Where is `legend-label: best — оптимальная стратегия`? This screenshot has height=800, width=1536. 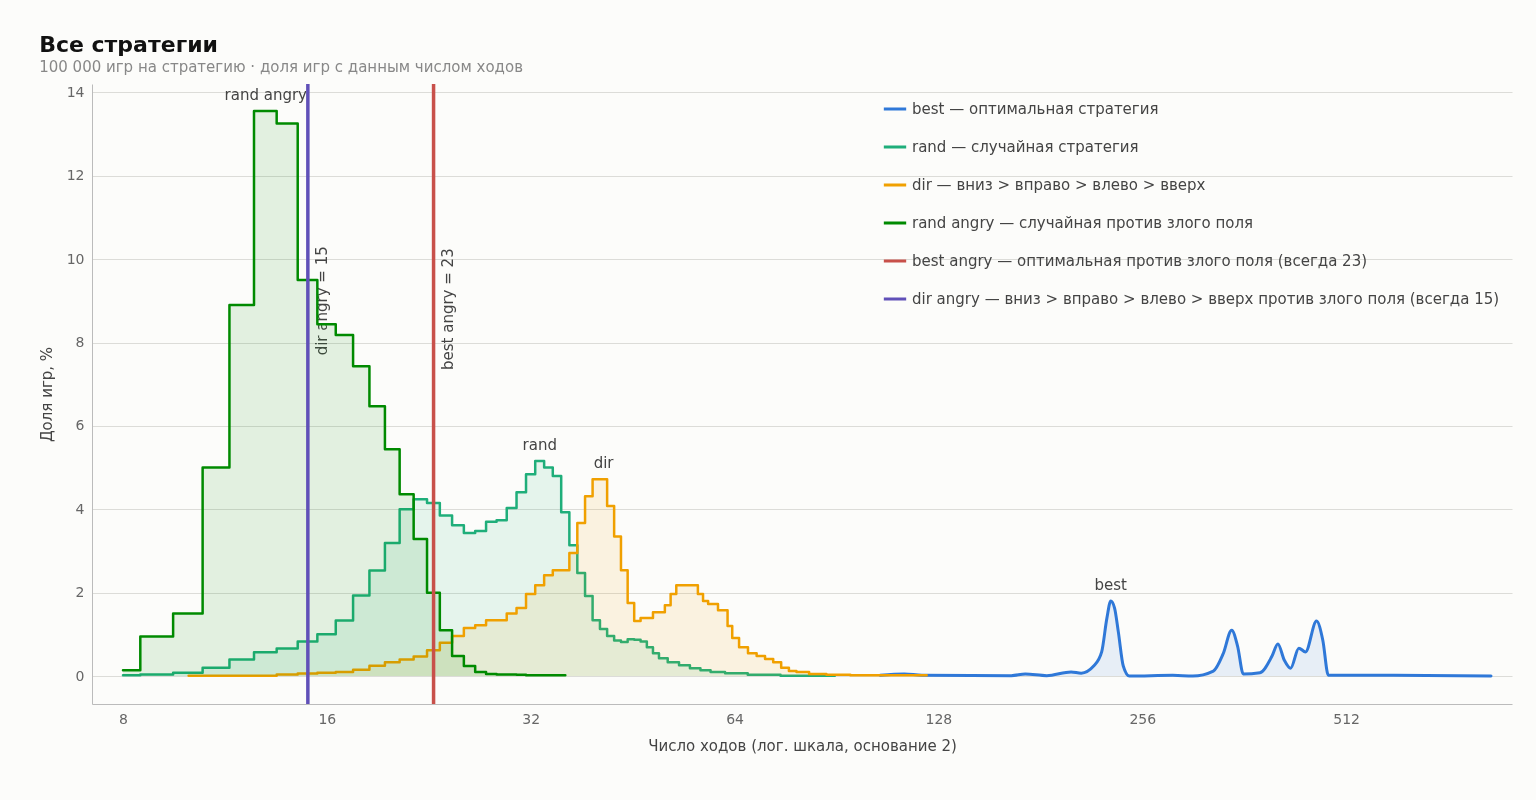 legend-label: best — оптимальная стратегия is located at coordinates (1035, 109).